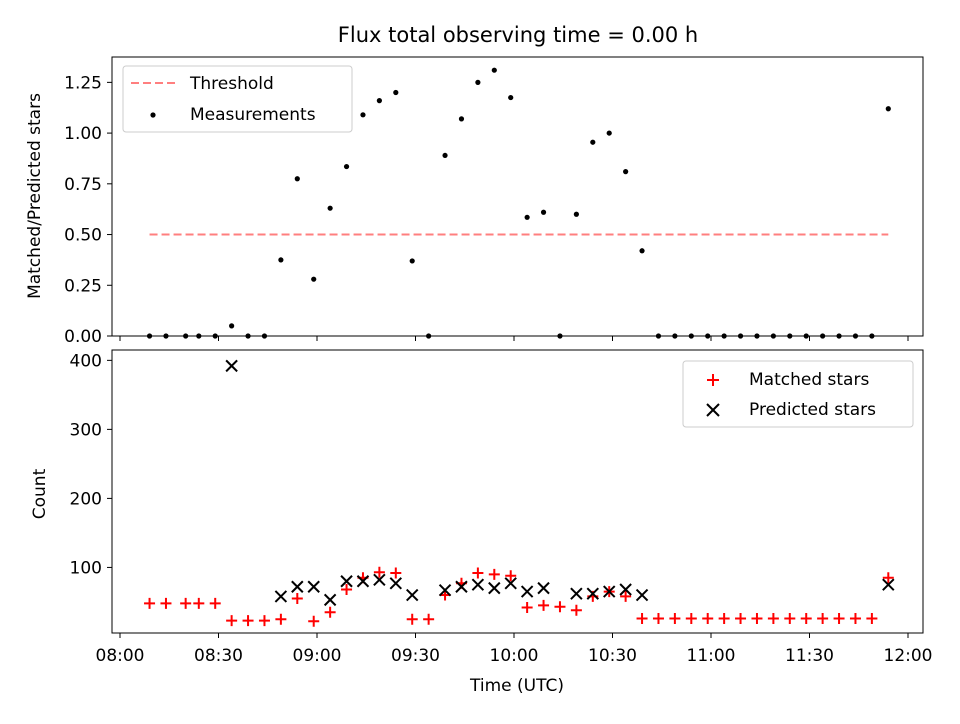  Describe the element at coordinates (86, 430) in the screenshot. I see `bottom-y-tick-label: 300` at that location.